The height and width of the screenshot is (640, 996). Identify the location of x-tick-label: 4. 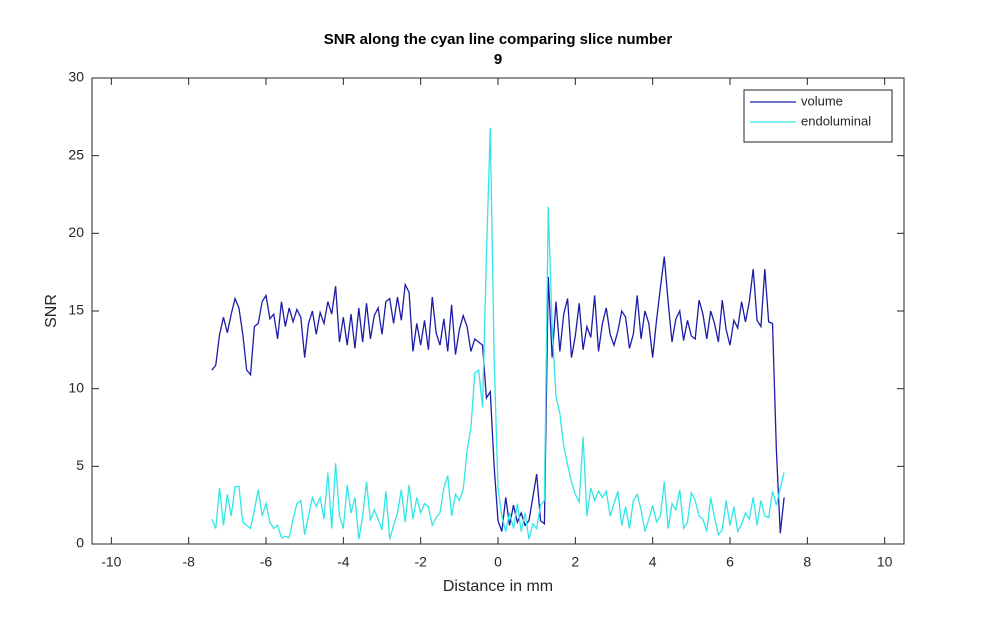
(653, 562).